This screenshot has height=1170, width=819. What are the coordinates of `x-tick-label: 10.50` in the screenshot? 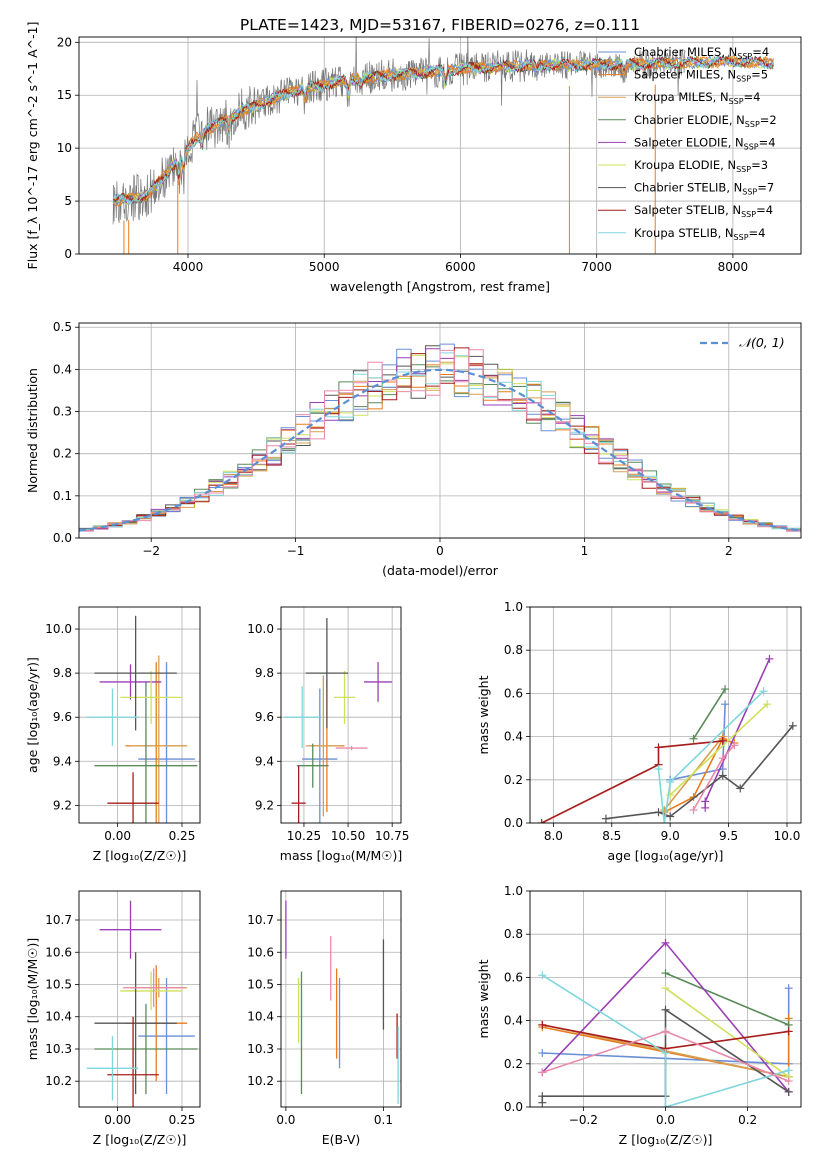 It's located at (348, 836).